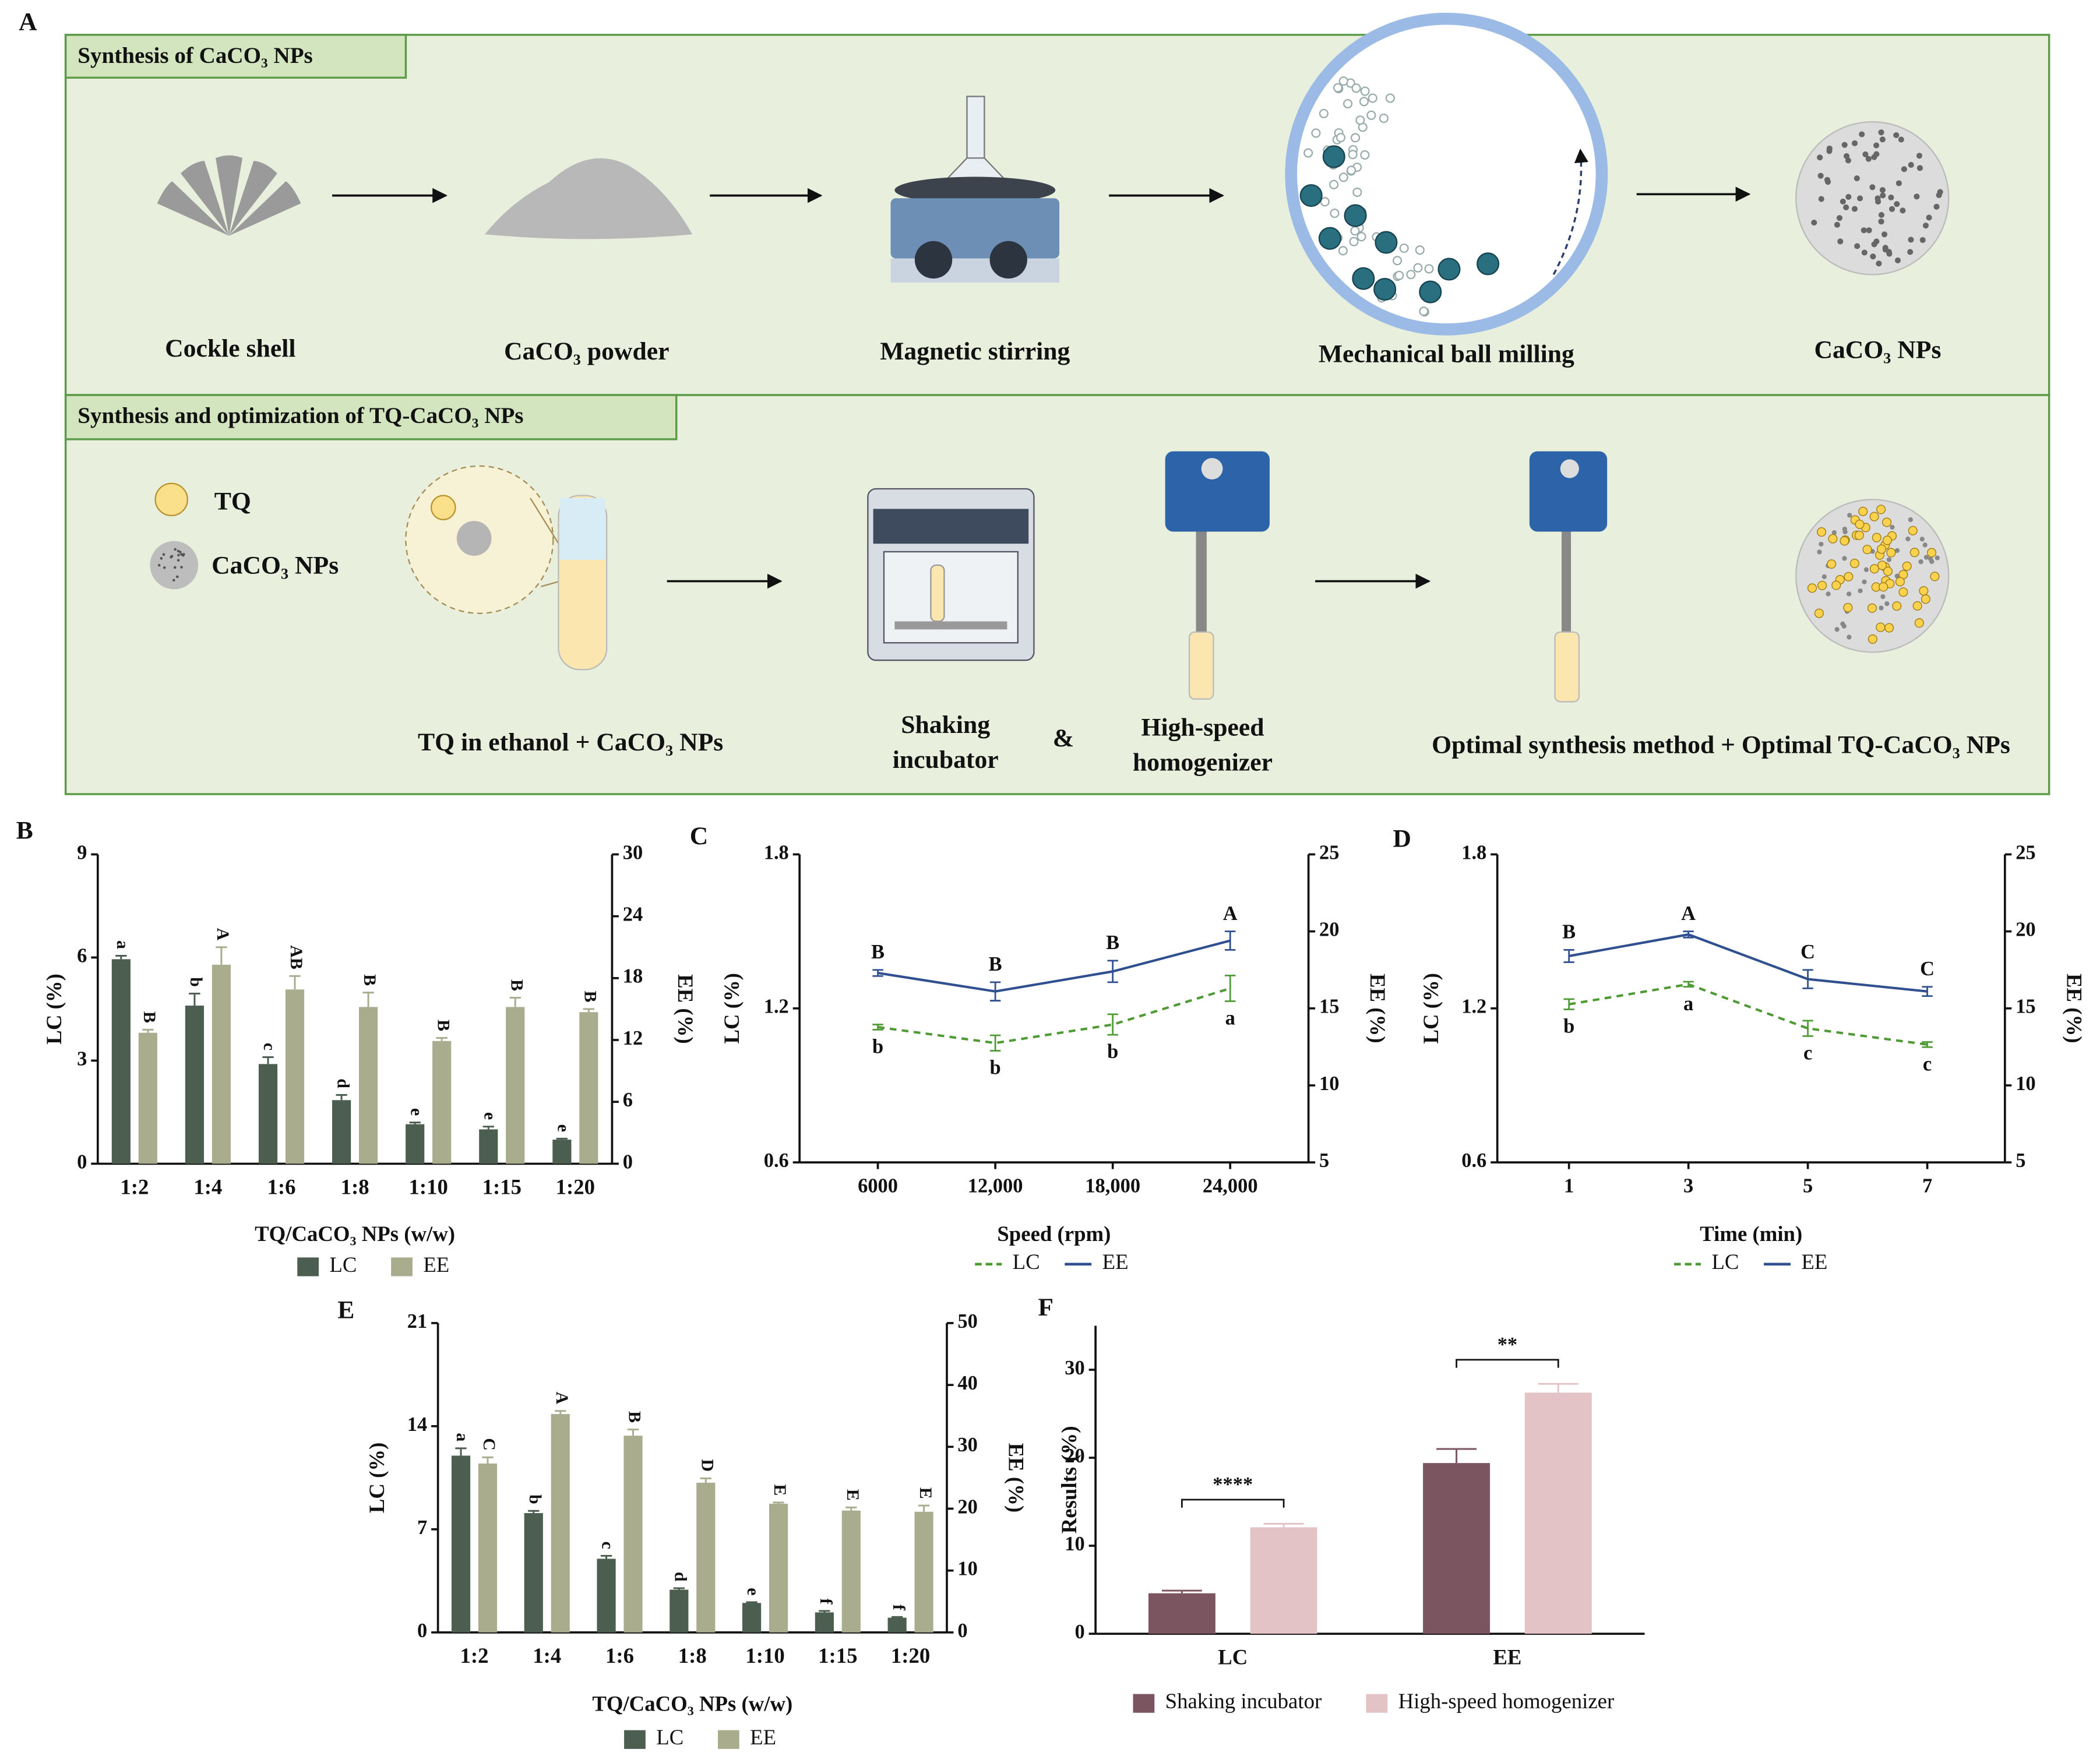 This screenshot has height=1763, width=2100. I want to click on step-label: High-speed, so click(1202, 728).